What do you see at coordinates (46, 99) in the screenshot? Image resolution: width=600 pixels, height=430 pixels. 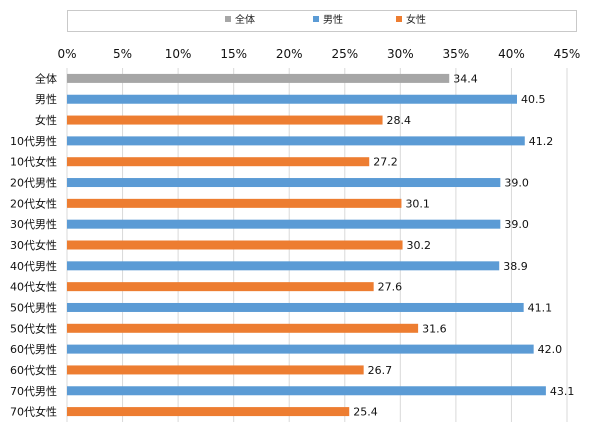 I see `category-label: 男性` at bounding box center [46, 99].